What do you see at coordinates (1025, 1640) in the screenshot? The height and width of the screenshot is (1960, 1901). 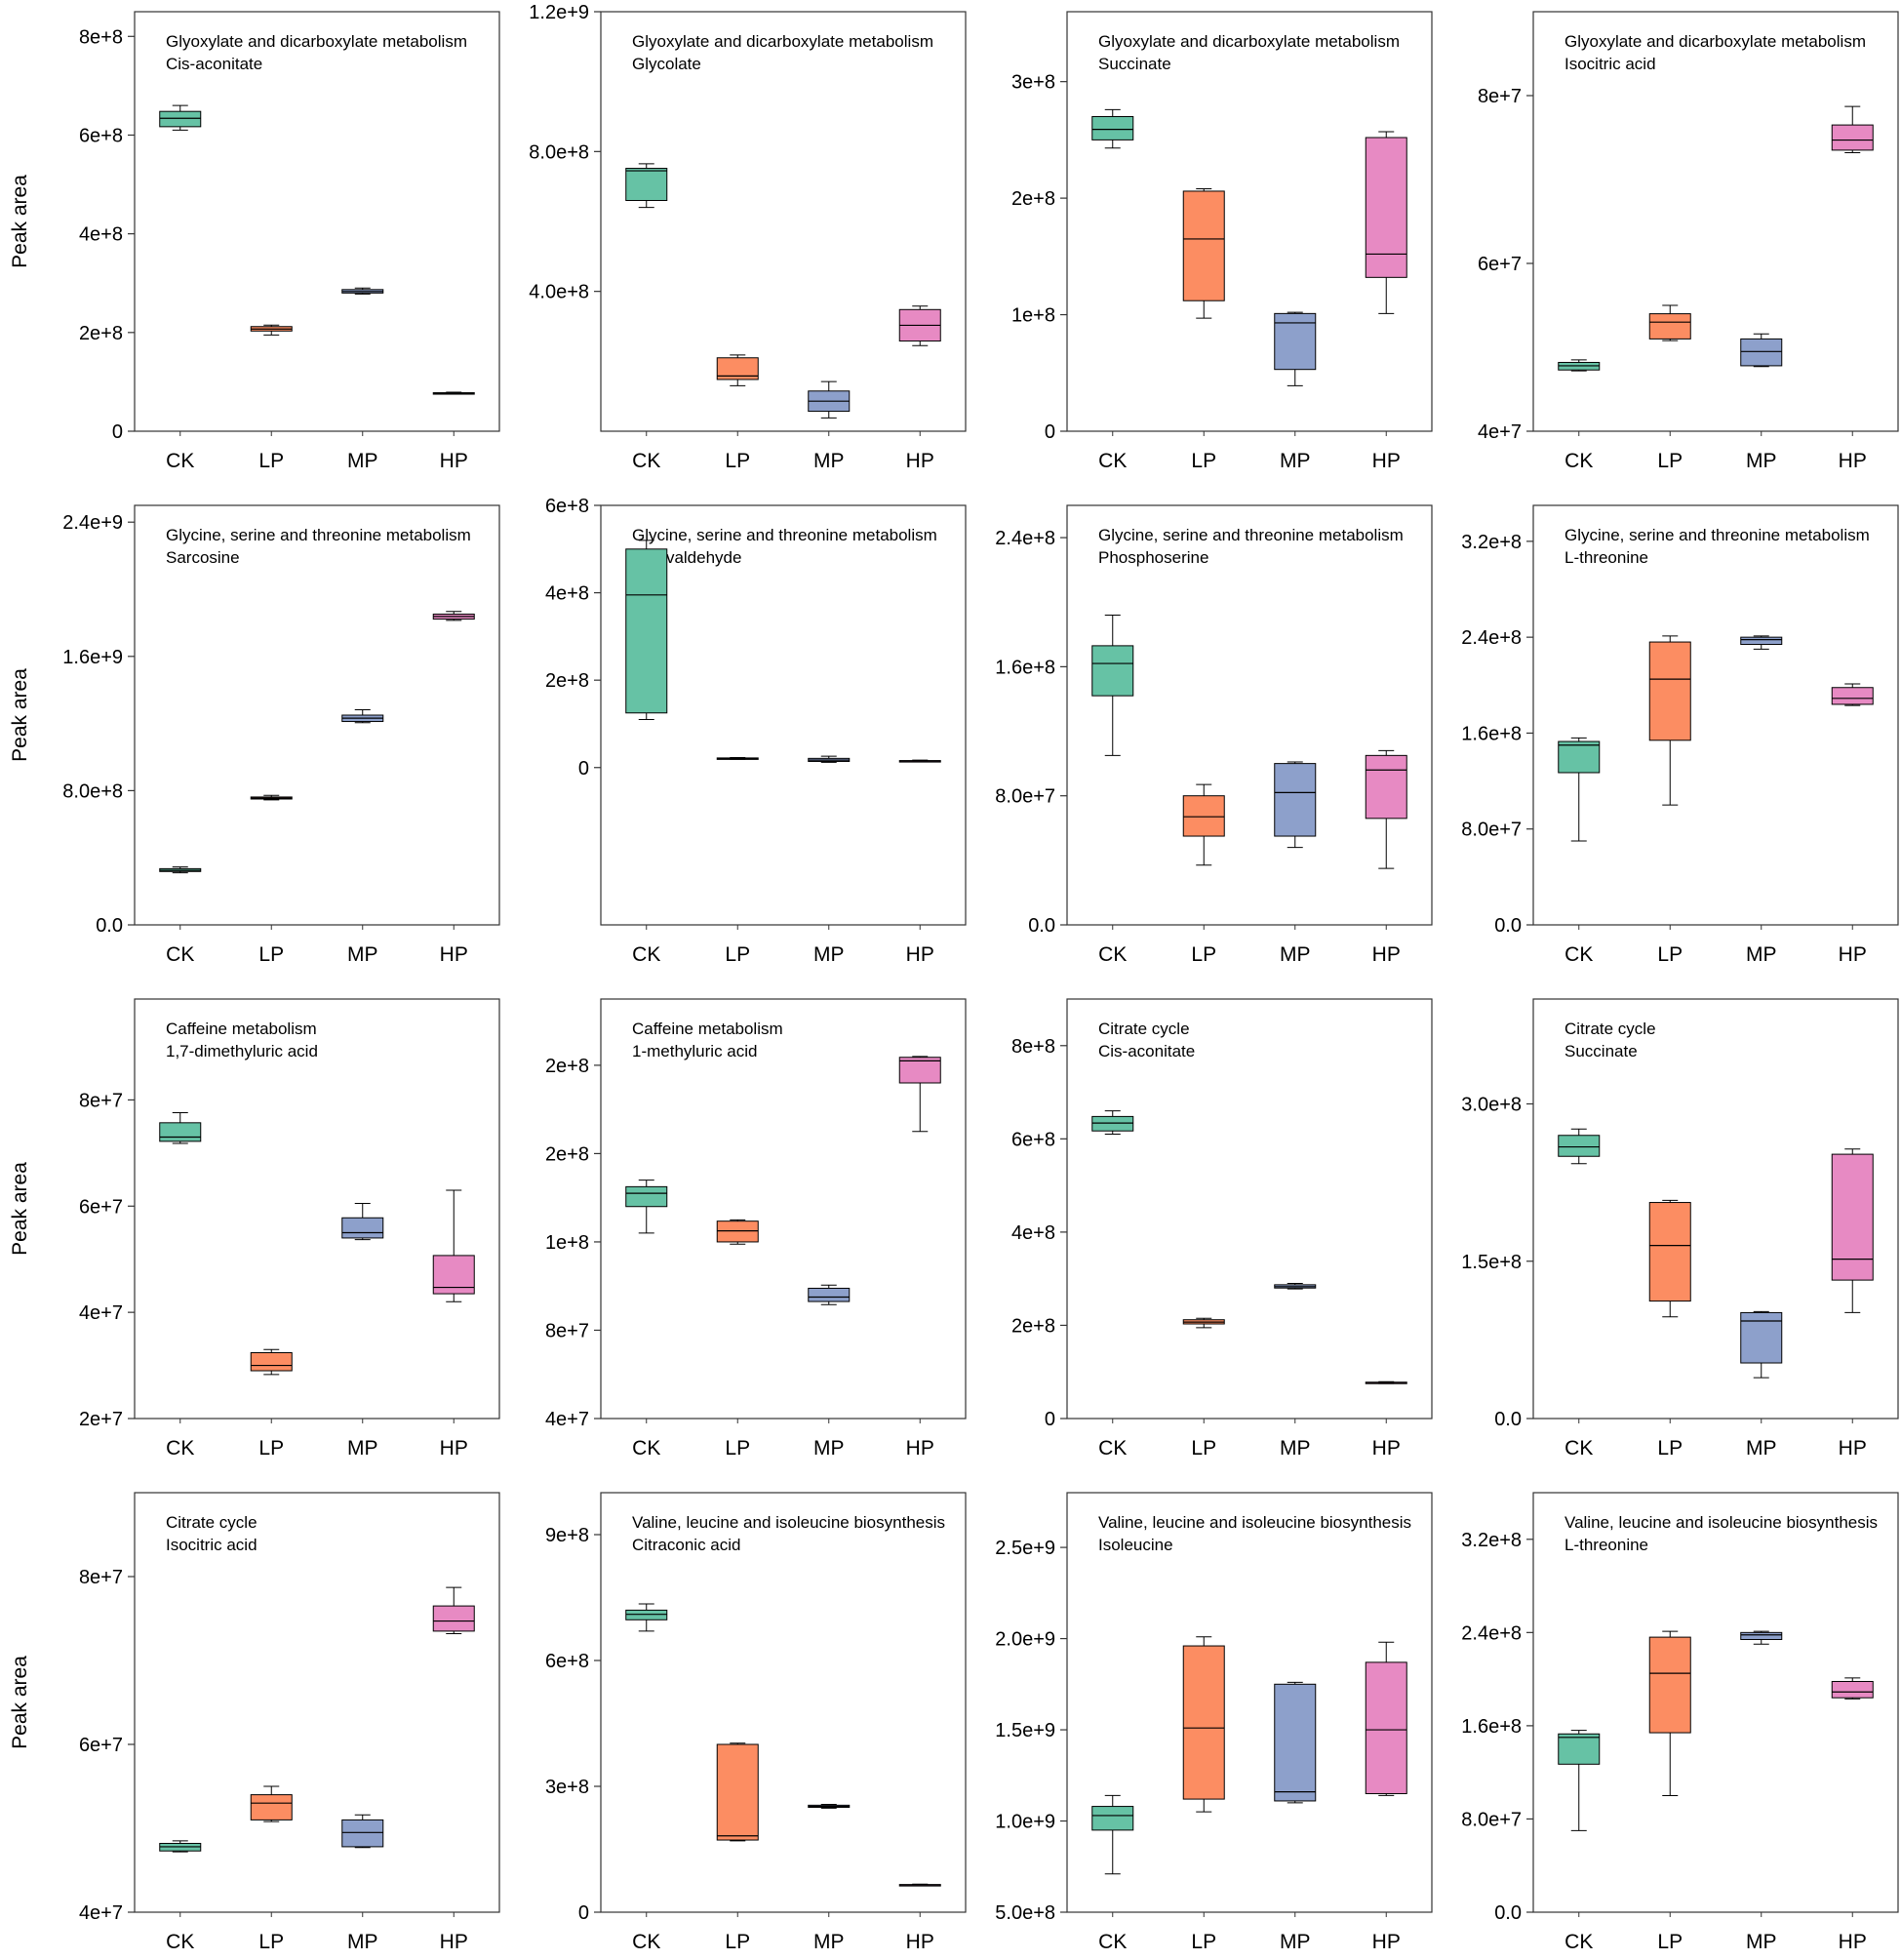 I see `y-tick-label: 2.0e+9` at bounding box center [1025, 1640].